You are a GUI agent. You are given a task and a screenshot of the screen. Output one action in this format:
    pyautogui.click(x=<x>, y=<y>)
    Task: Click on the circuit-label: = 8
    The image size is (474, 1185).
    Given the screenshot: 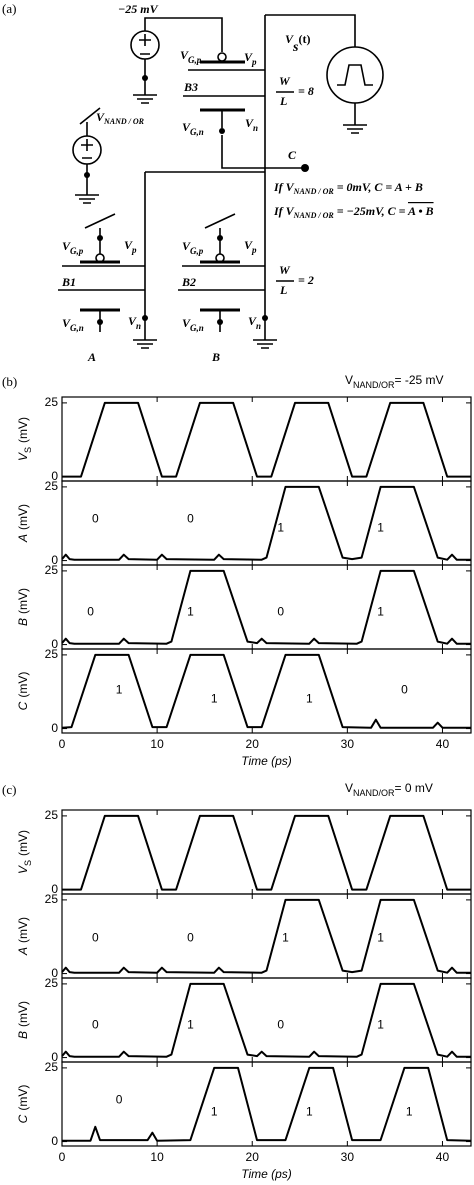 What is the action you would take?
    pyautogui.click(x=306, y=91)
    